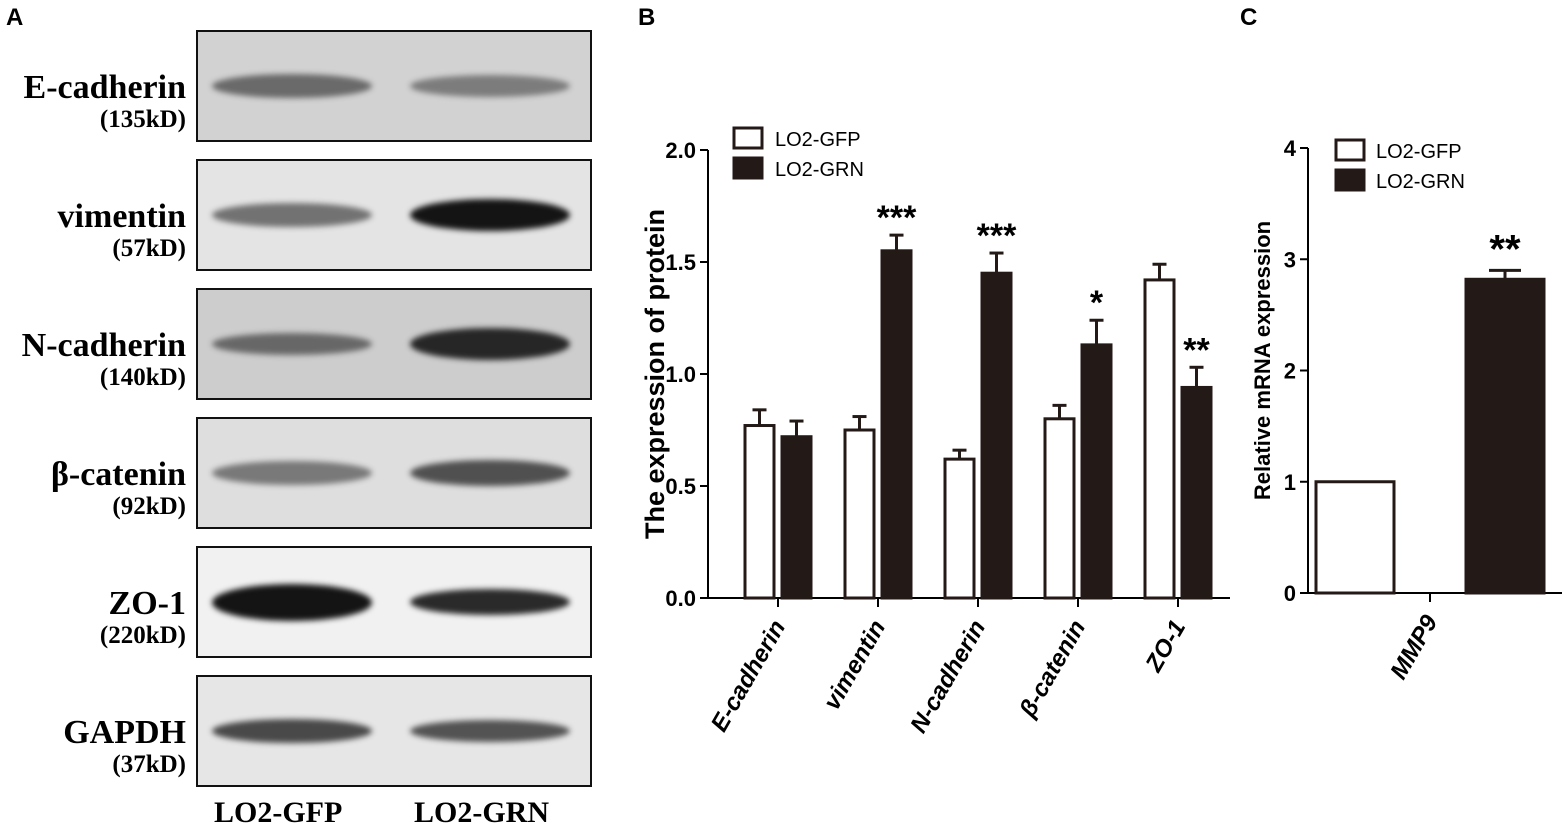 The image size is (1567, 838). Describe the element at coordinates (1290, 593) in the screenshot. I see `y-tick-label: 0` at that location.